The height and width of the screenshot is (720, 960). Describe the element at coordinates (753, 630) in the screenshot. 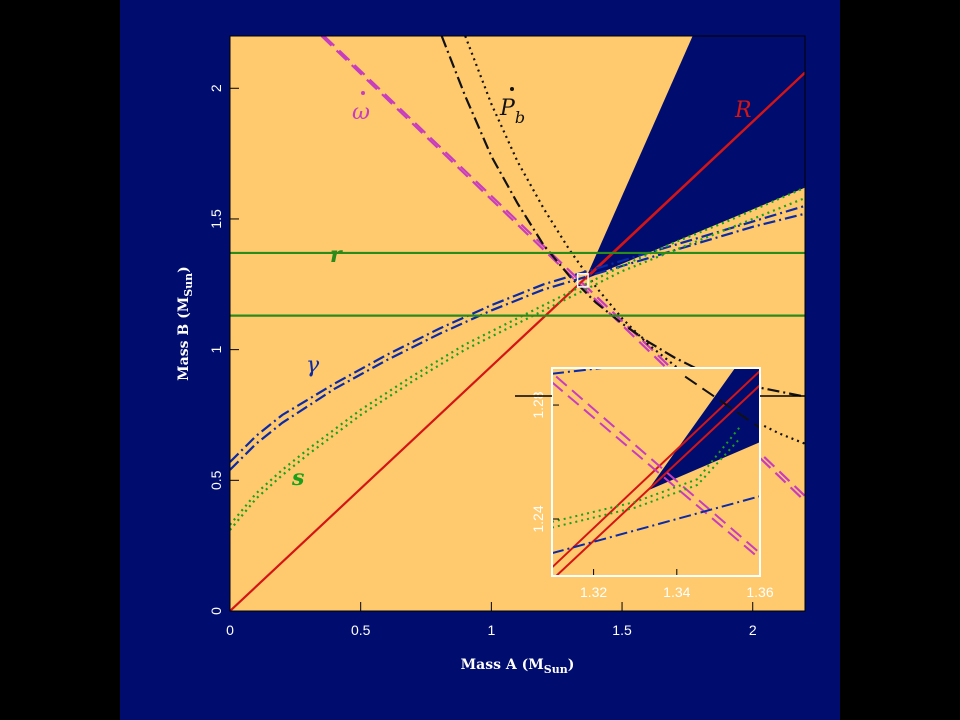

I see `x-tick-label: 2` at that location.